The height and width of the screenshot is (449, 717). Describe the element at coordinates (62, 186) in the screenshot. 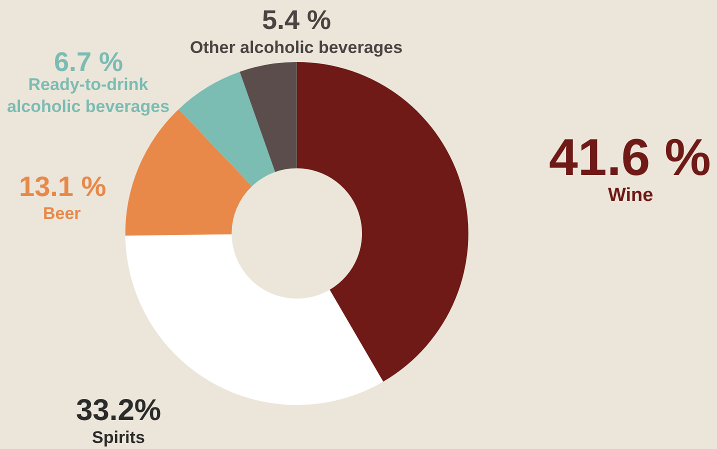

I see `data-label: 13.1 %` at that location.